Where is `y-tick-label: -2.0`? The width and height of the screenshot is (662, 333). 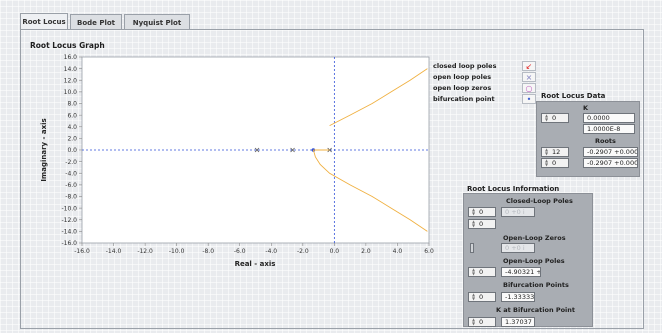
y-tick-label: -2.0 is located at coordinates (71, 162).